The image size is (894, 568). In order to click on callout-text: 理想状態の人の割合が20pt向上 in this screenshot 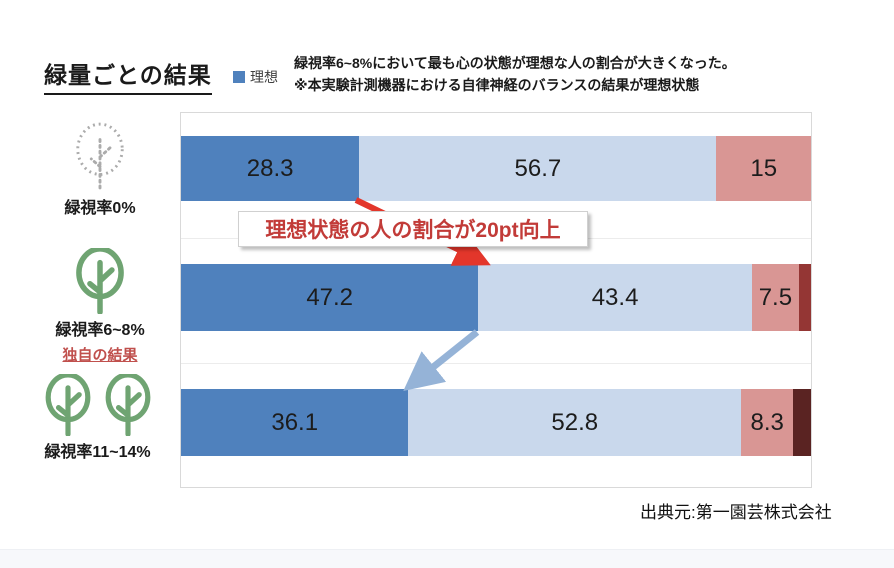, I will do `click(413, 230)`.